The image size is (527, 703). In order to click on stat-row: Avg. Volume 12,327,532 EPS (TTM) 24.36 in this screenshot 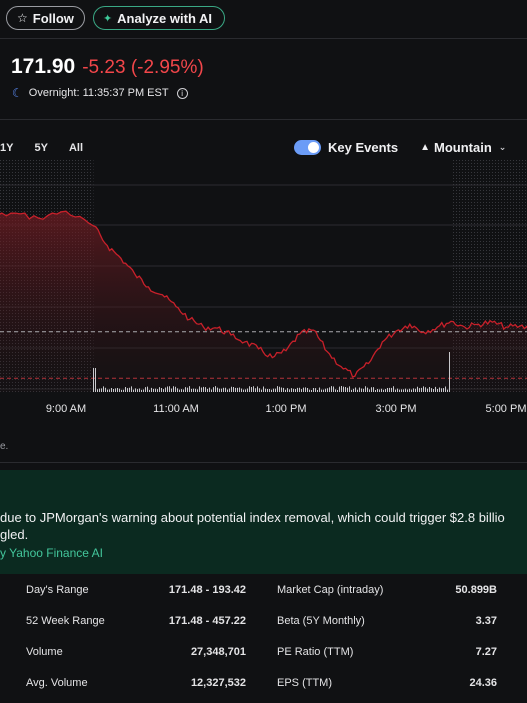, I will do `click(263, 687)`.